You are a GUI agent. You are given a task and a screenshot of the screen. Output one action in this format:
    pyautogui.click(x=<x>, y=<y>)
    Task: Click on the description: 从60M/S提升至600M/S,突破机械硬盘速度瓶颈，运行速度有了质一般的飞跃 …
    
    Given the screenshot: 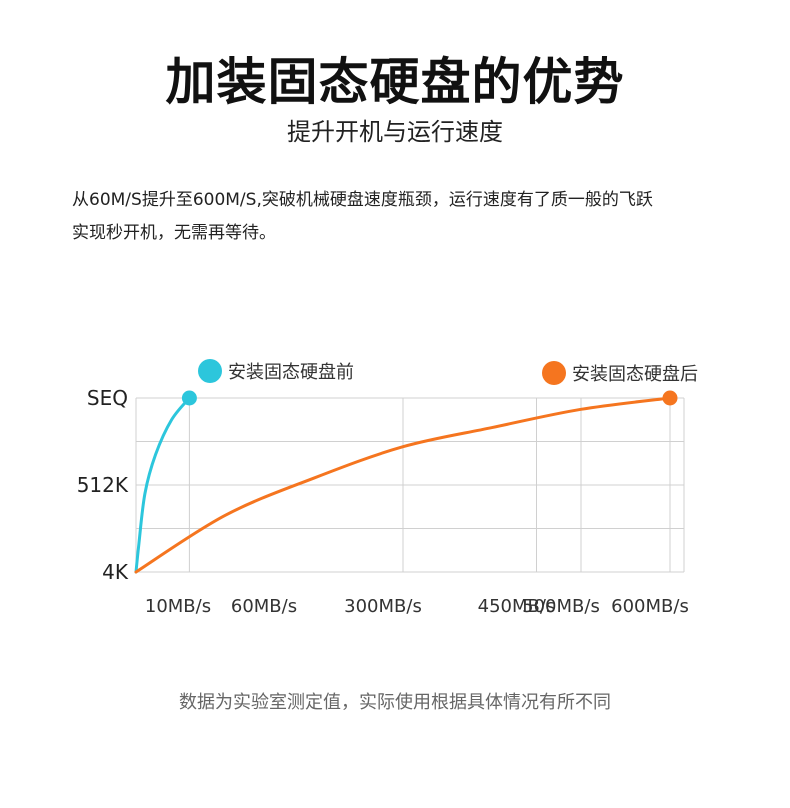 What is the action you would take?
    pyautogui.click(x=402, y=217)
    